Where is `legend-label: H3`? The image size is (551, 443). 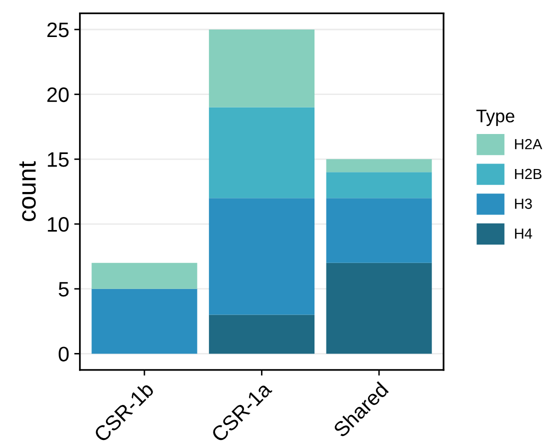
legend-label: H3 is located at coordinates (523, 203).